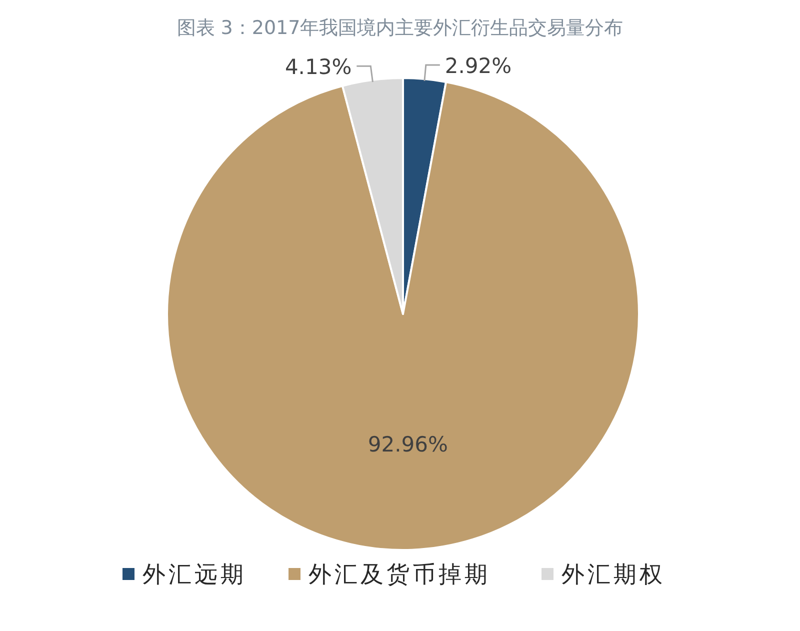  I want to click on data-label: 4.13%, so click(318, 67).